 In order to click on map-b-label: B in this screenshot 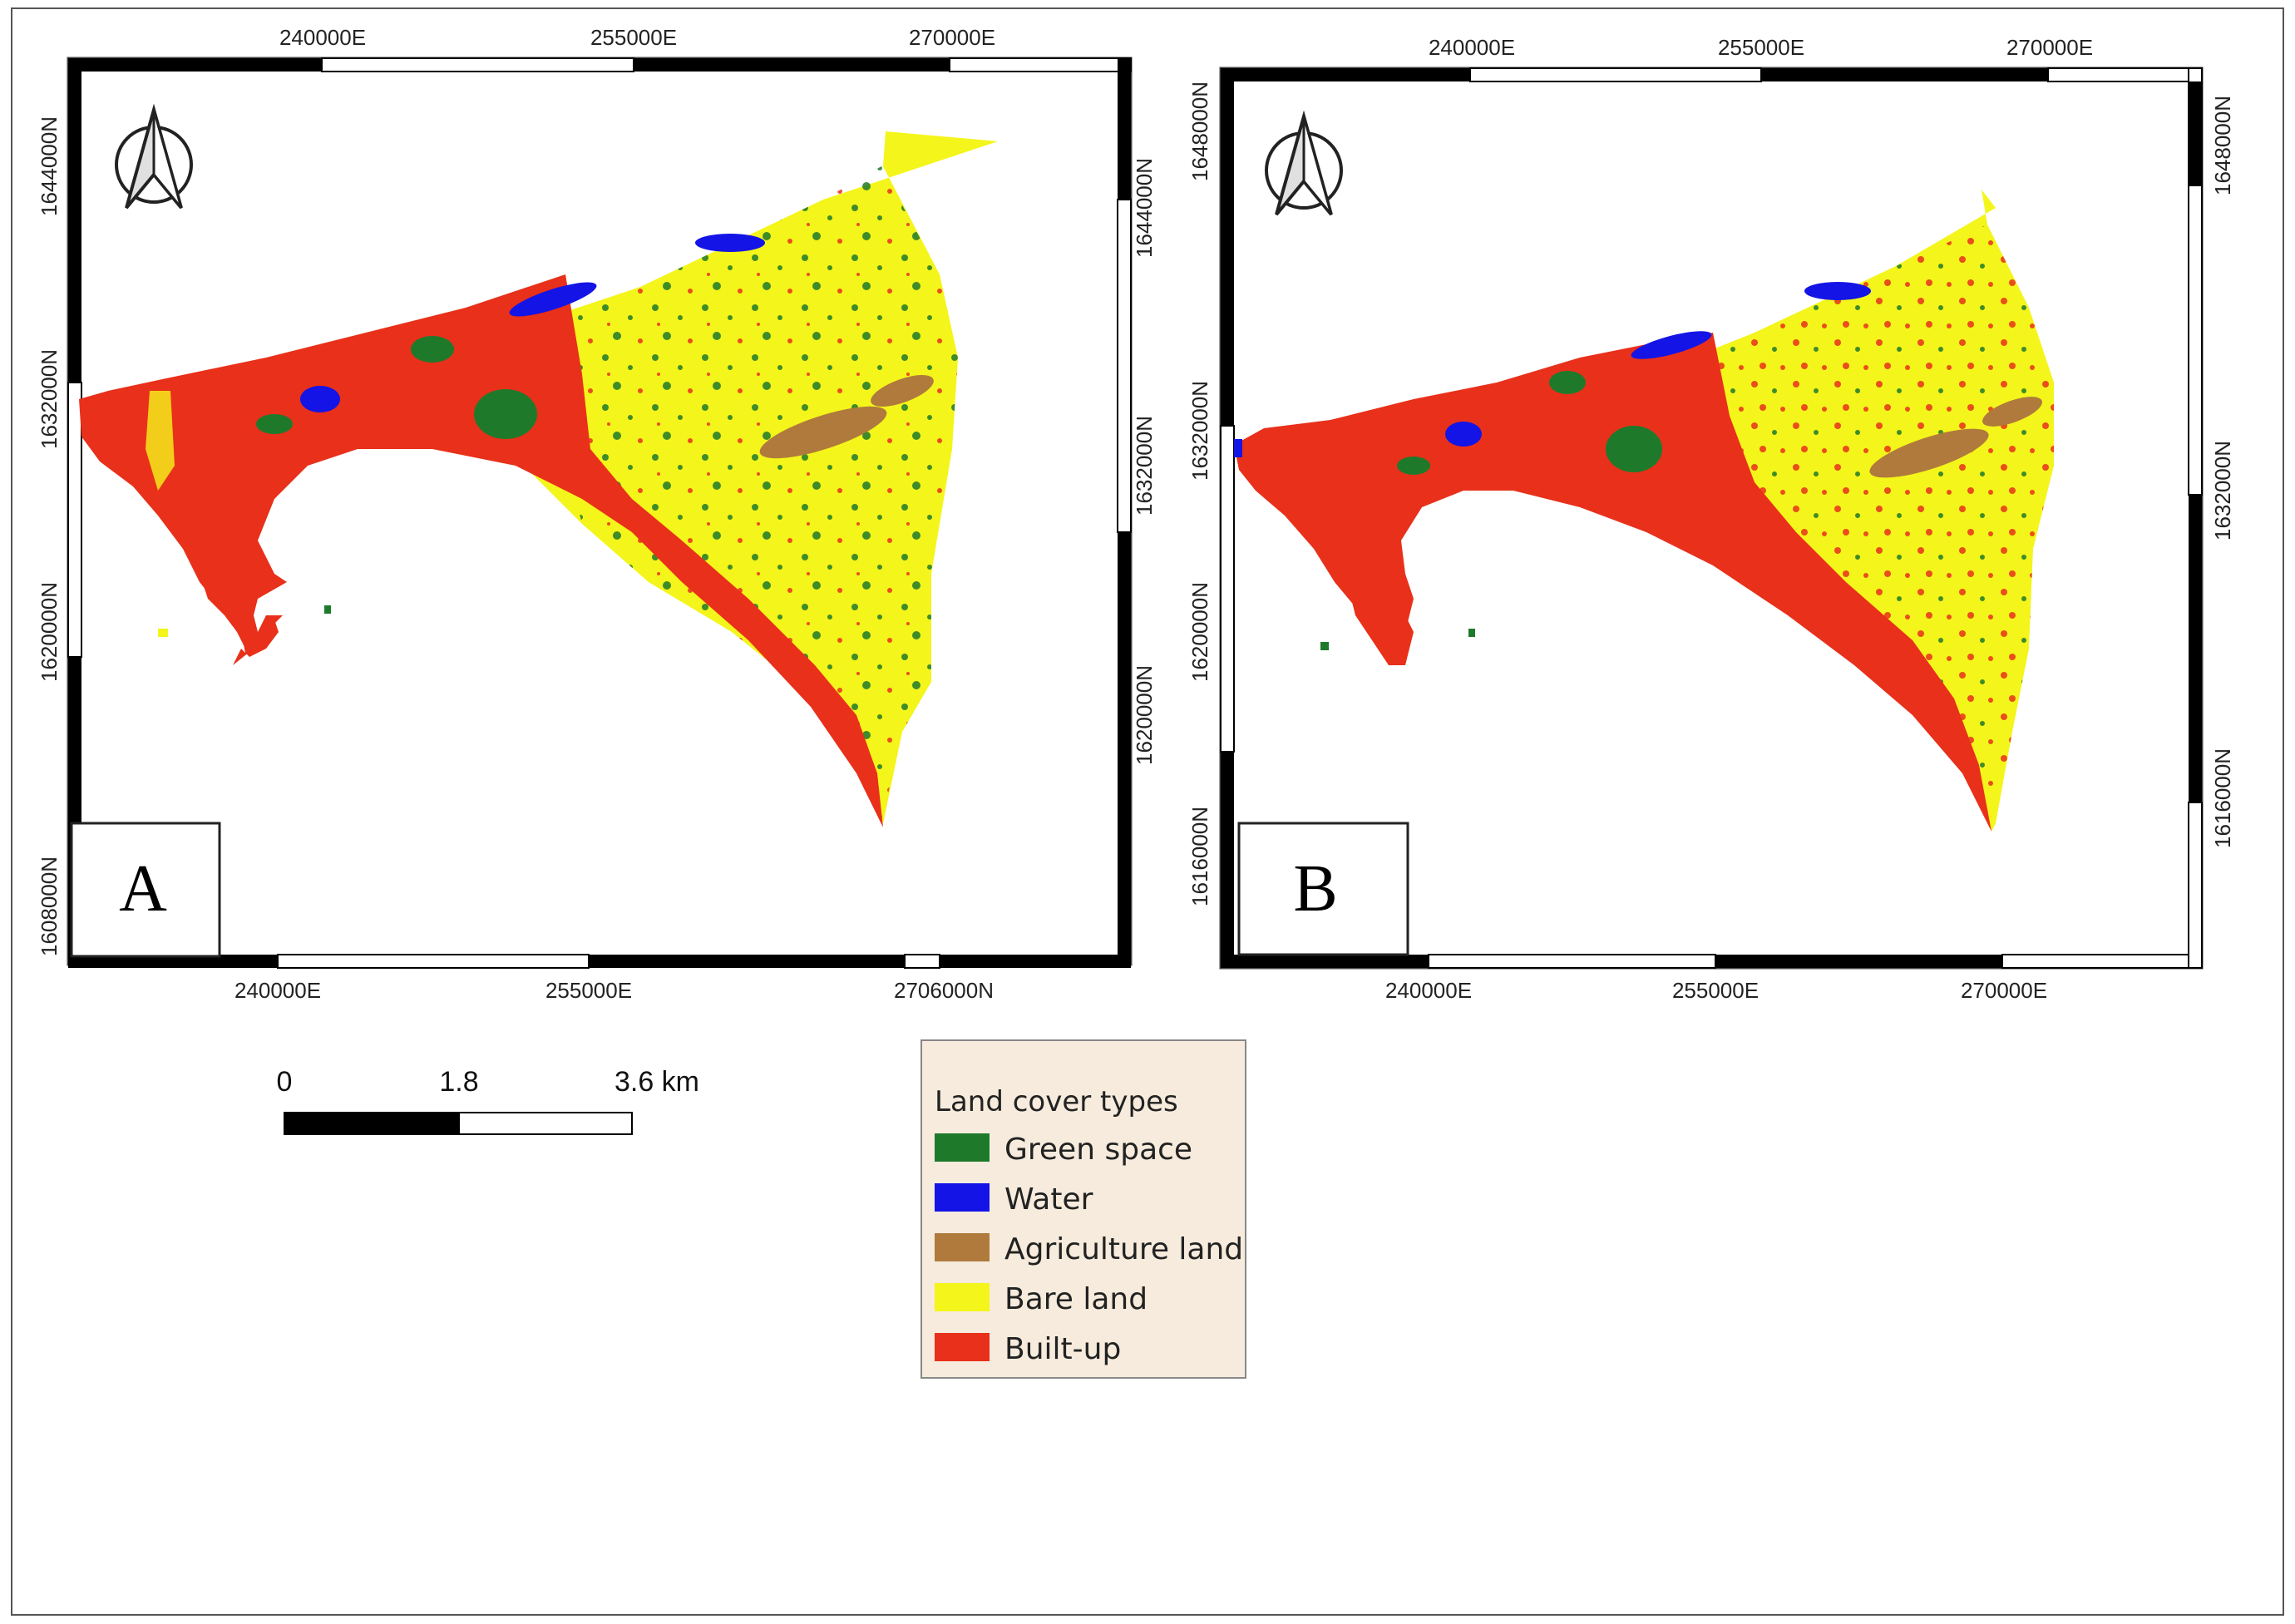, I will do `click(1315, 889)`.